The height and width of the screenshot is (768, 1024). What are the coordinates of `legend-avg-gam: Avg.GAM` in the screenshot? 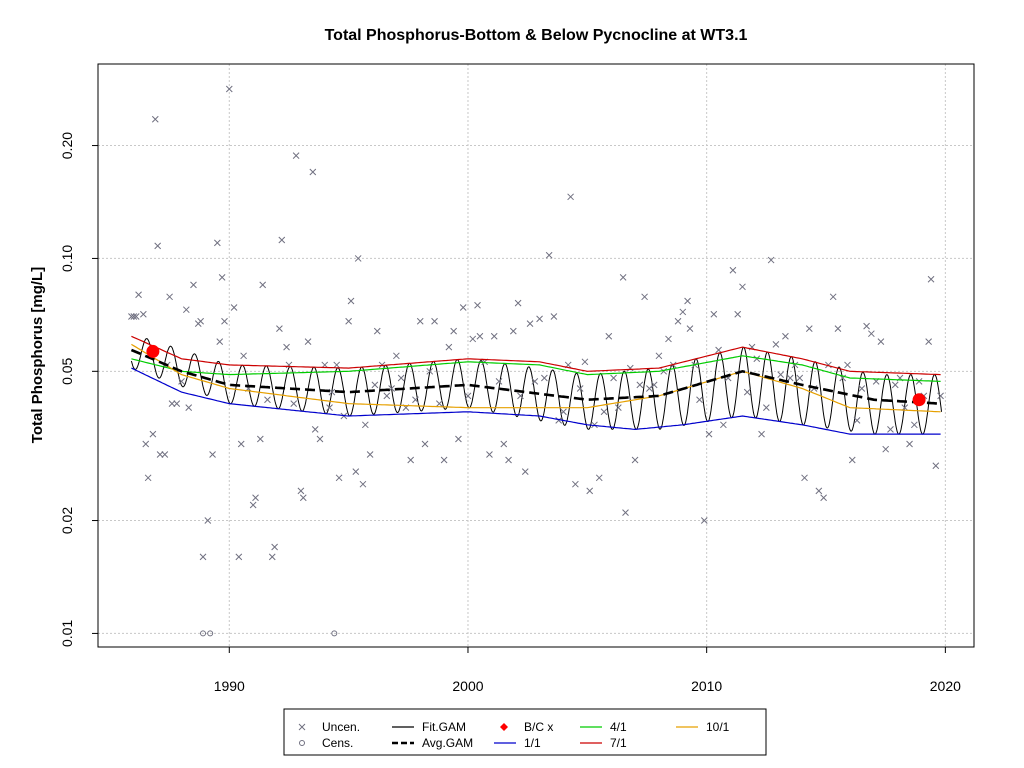 It's located at (447, 743).